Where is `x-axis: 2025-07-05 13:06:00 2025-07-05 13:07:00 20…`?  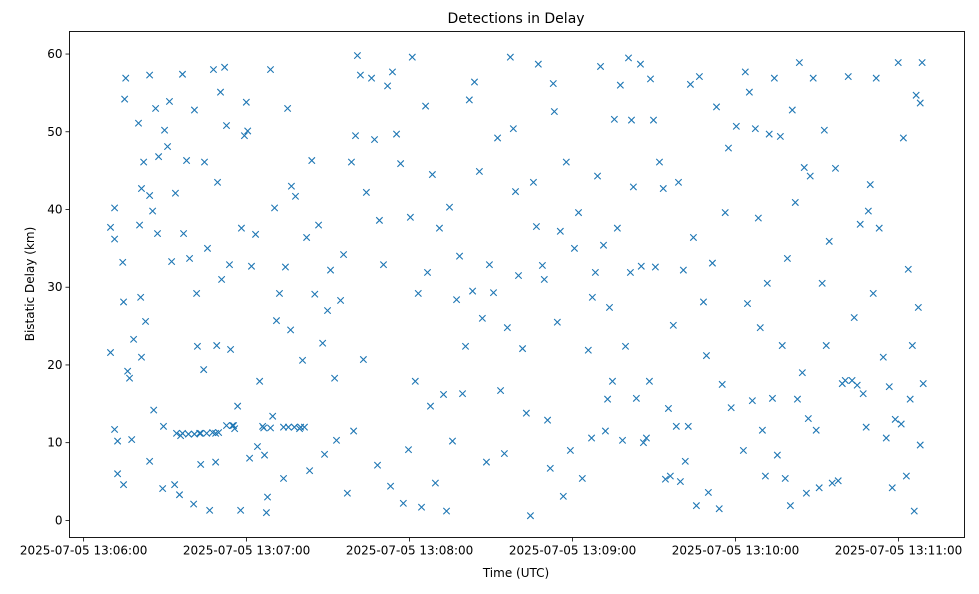
x-axis: 2025-07-05 13:06:00 2025-07-05 13:07:00 20… is located at coordinates (491, 547).